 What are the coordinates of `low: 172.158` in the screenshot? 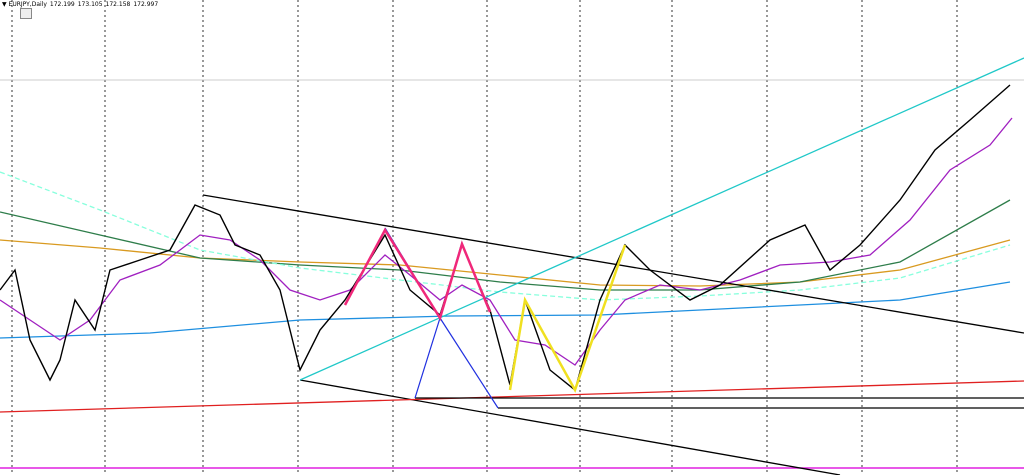 It's located at (118, 4).